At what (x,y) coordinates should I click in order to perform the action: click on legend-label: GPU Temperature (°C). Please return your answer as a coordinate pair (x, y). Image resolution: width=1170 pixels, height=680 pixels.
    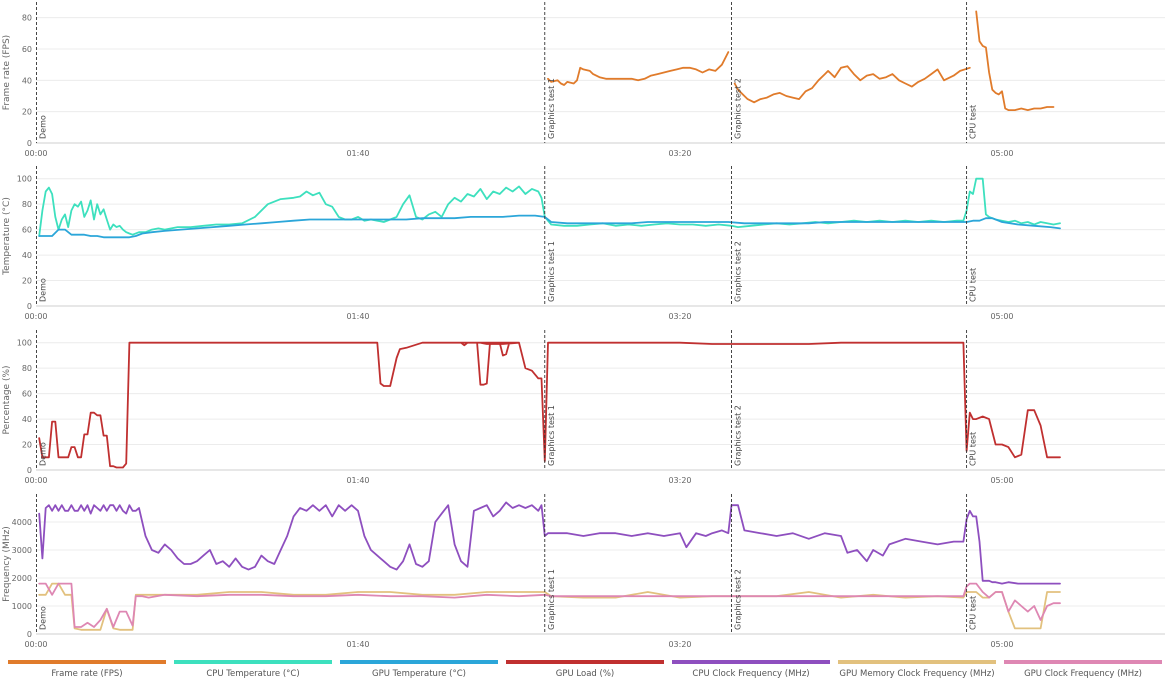
    Looking at the image, I should click on (419, 674).